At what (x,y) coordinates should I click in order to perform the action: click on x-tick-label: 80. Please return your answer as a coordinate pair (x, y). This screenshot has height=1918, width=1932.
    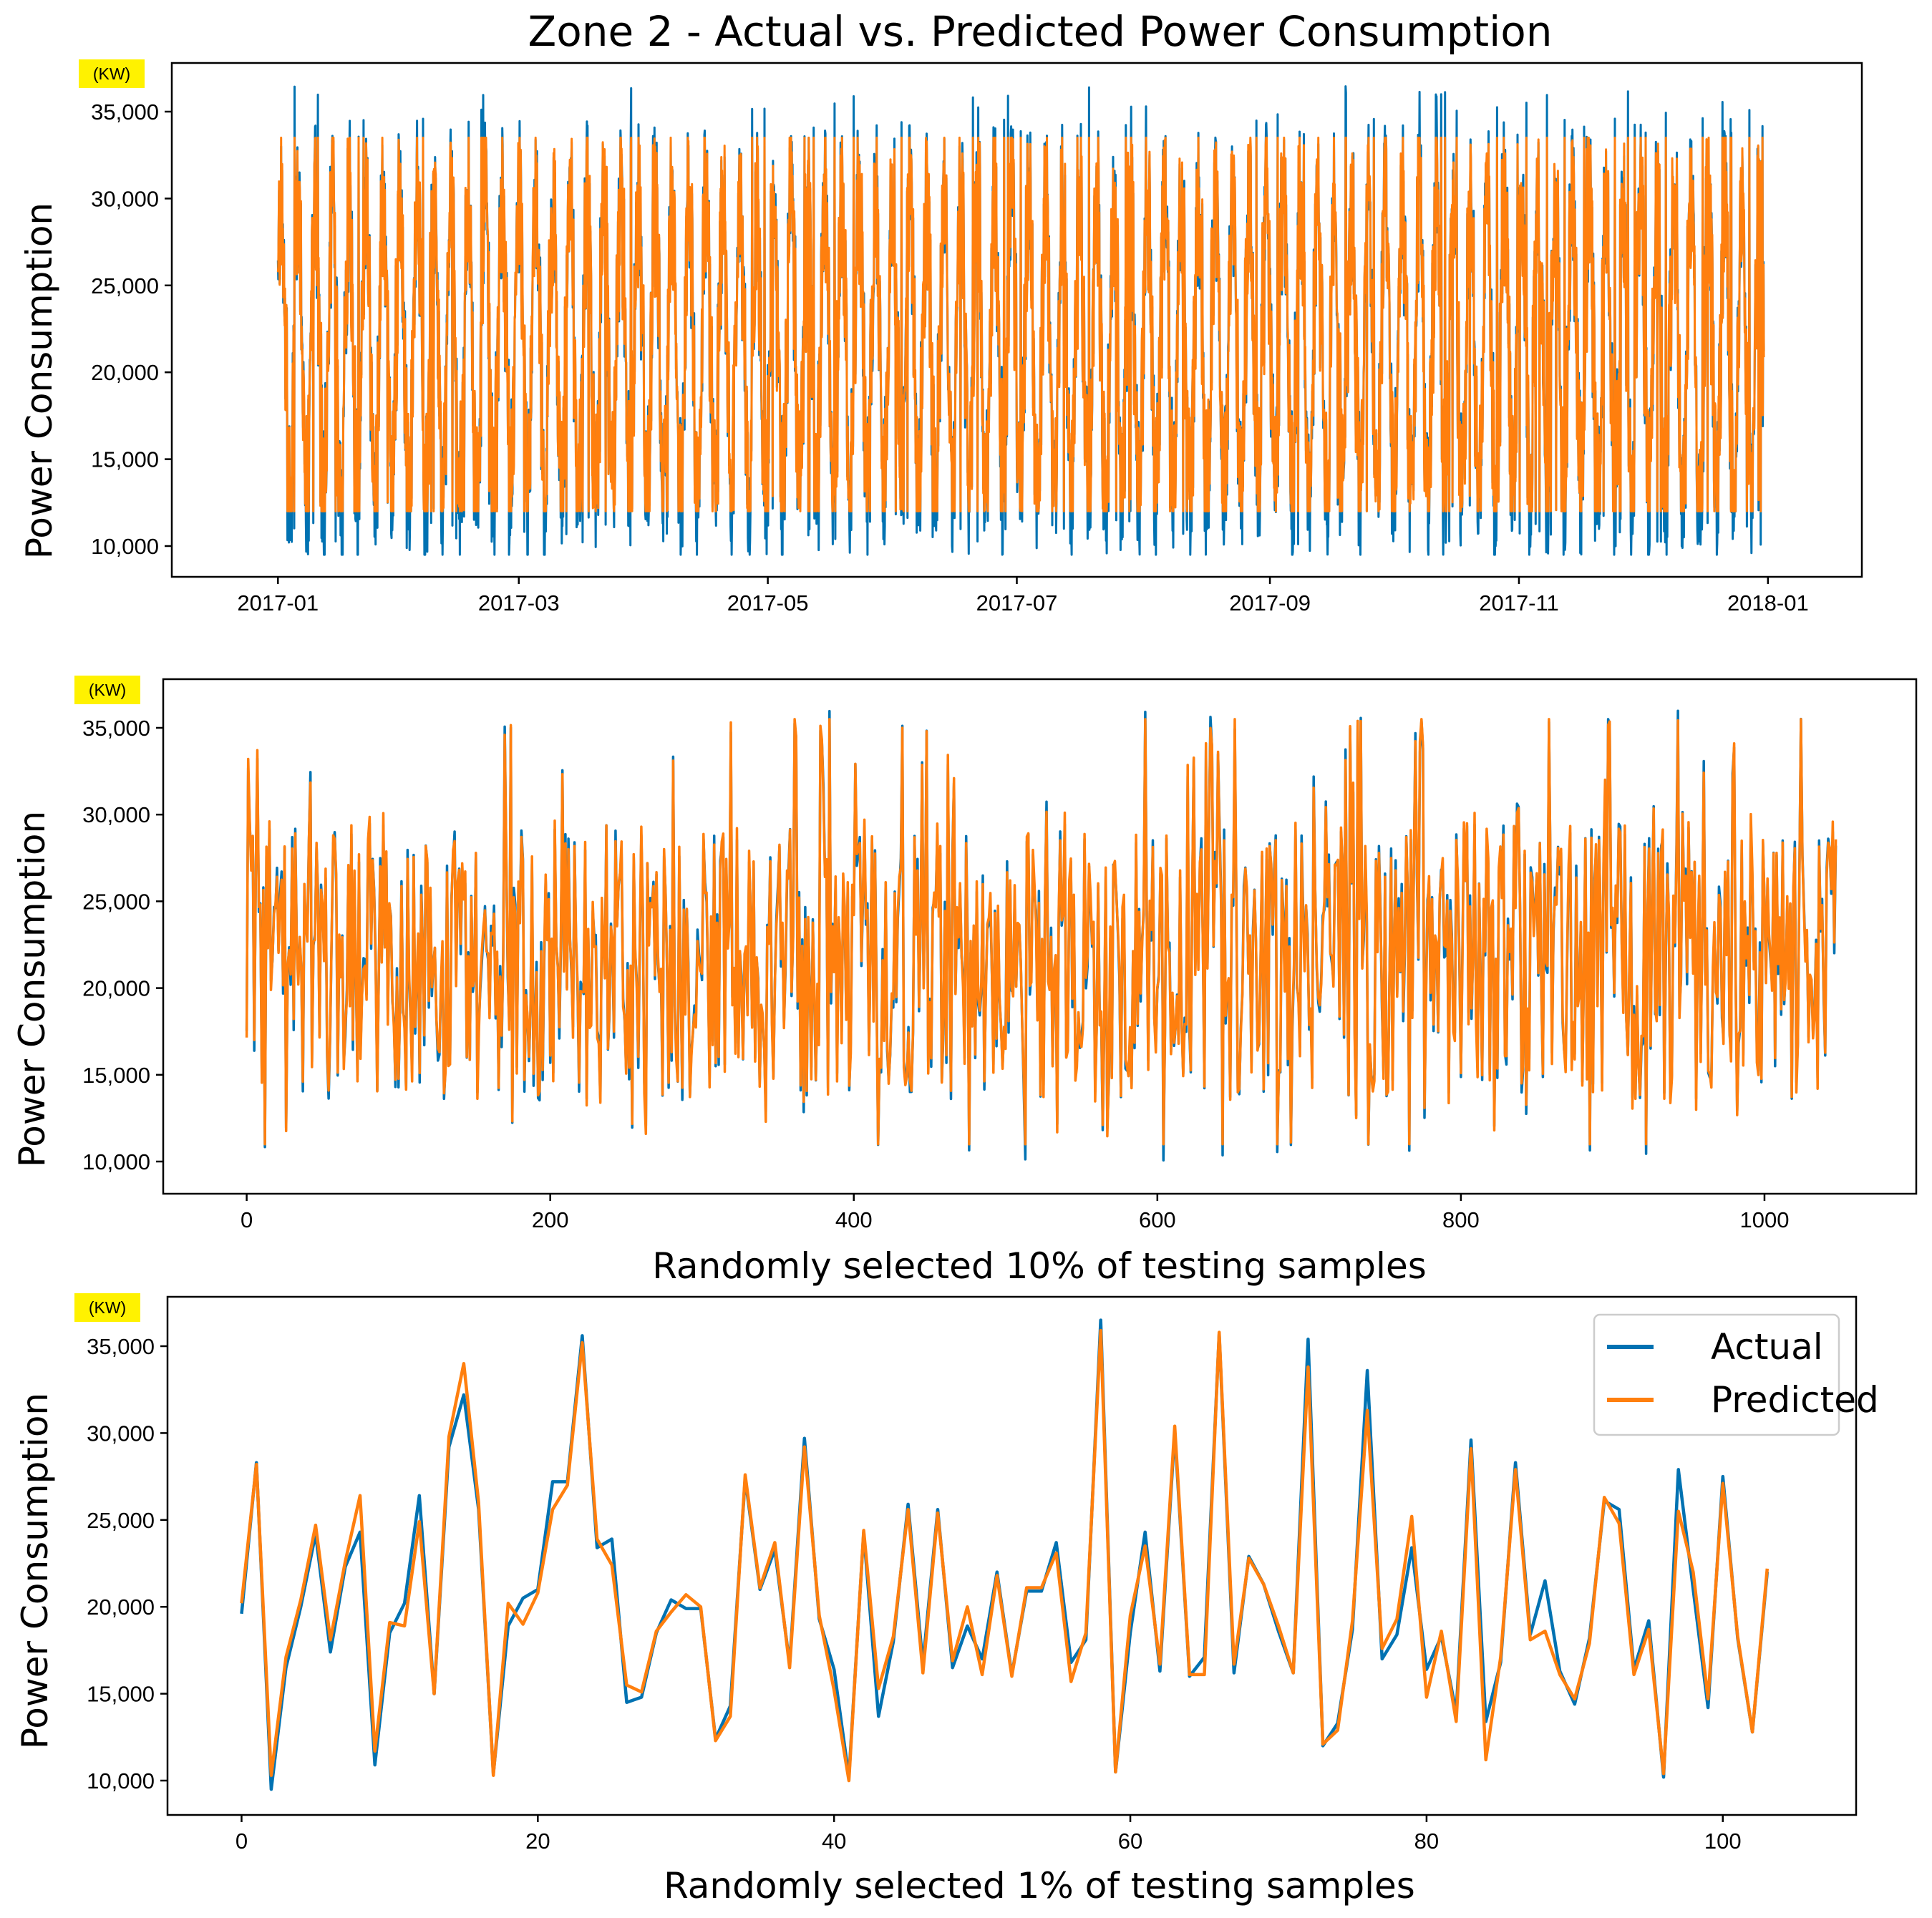
    Looking at the image, I should click on (1427, 1842).